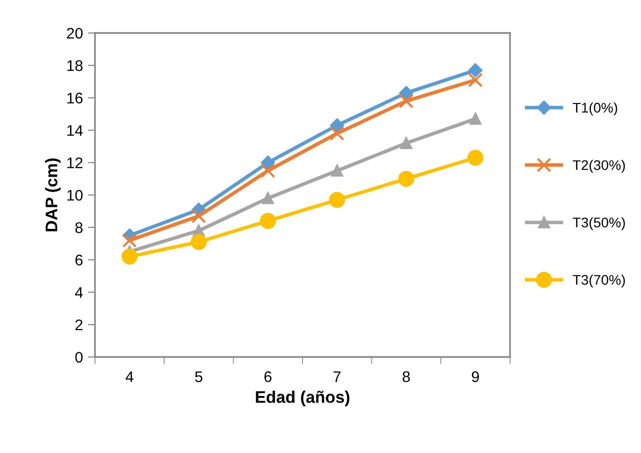  I want to click on y-tick-label: 16, so click(75, 98).